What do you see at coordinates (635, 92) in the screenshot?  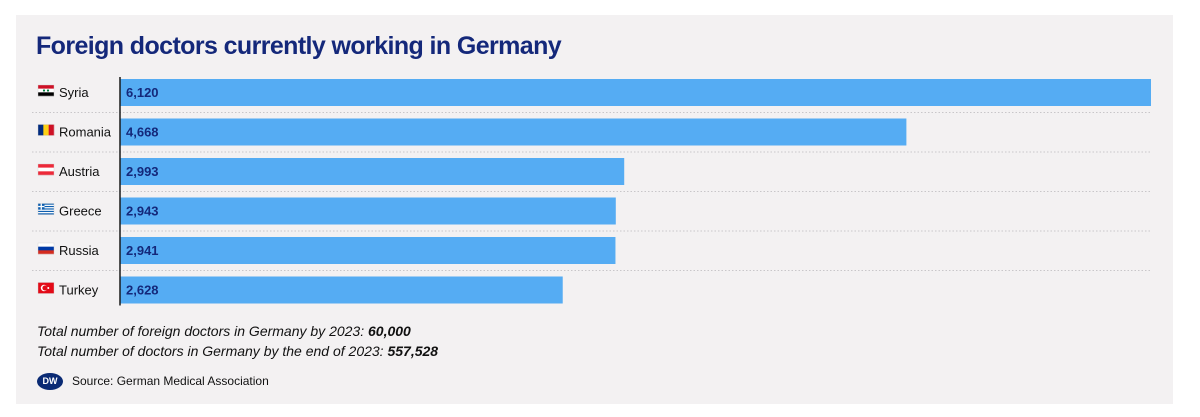 I see `bar-syria` at bounding box center [635, 92].